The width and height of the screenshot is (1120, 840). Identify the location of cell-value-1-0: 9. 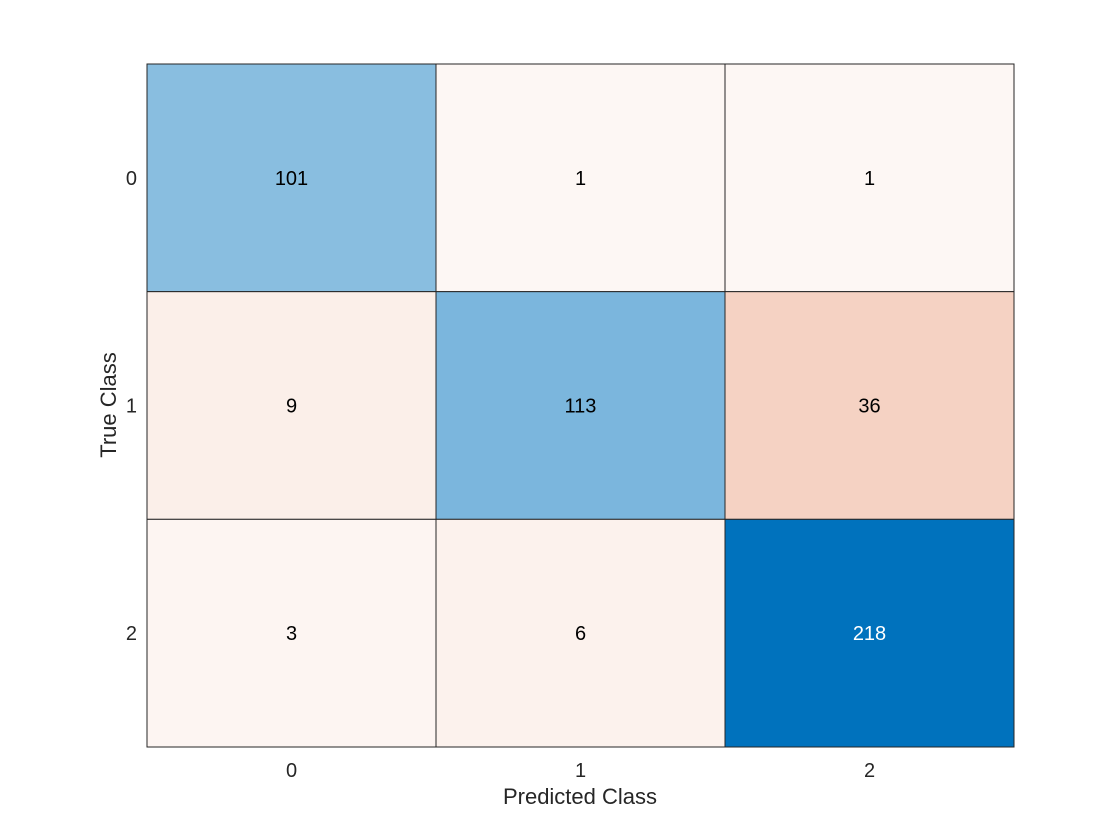
(291, 407).